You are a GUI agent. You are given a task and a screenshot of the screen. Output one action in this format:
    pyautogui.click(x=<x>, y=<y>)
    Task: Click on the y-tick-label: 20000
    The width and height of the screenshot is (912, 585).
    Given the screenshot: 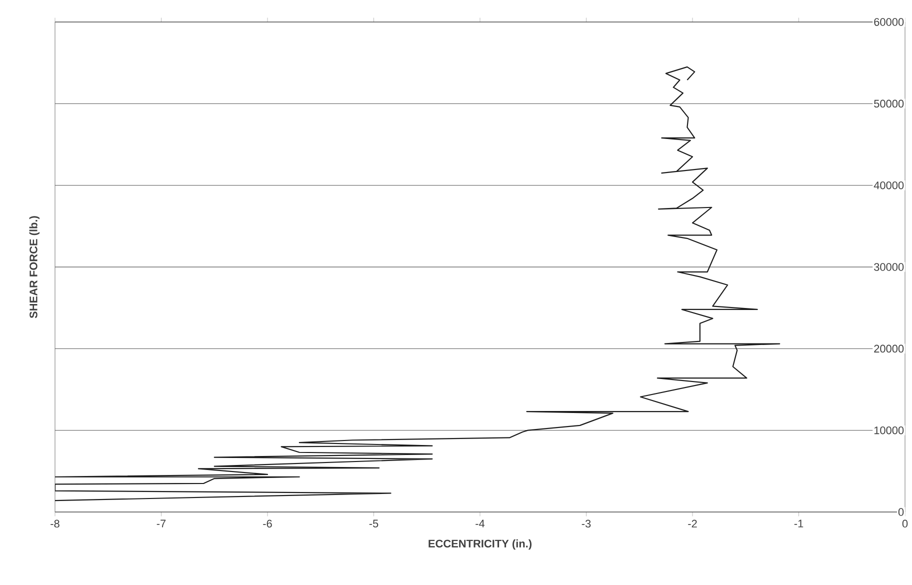 What is the action you would take?
    pyautogui.click(x=889, y=348)
    